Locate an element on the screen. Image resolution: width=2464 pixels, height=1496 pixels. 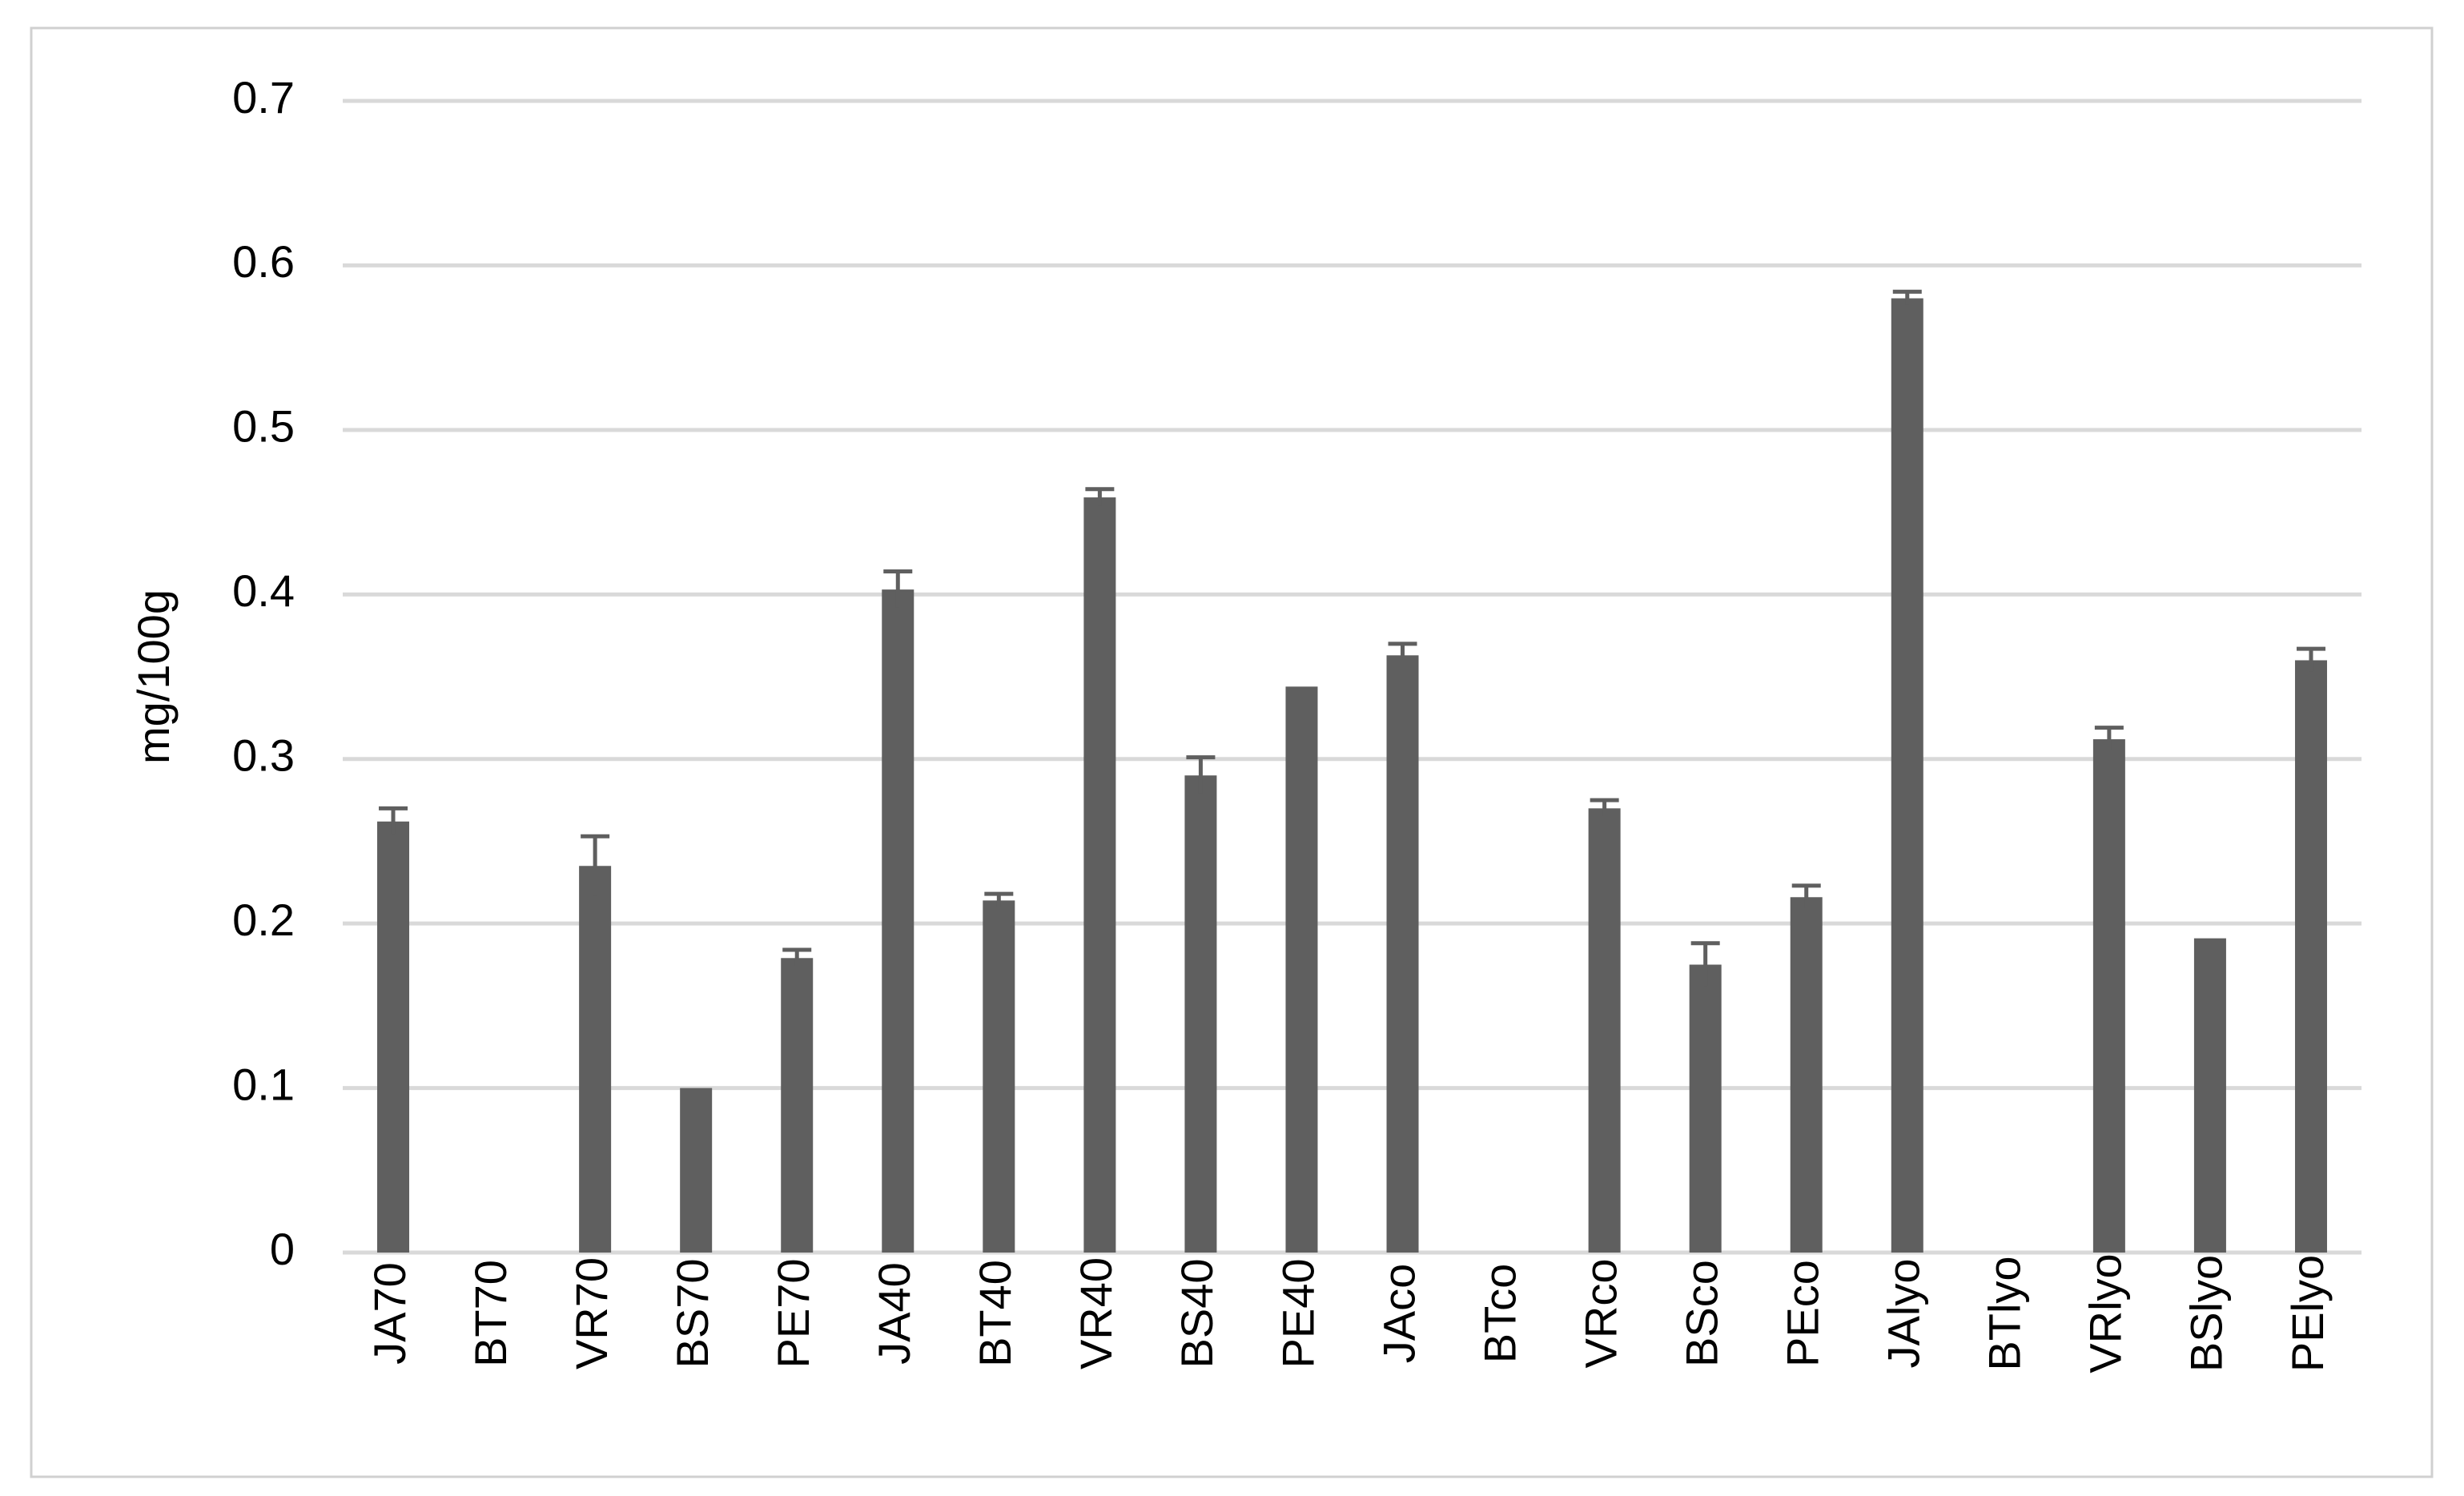
y-tick-label: 0.5 is located at coordinates (263, 427).